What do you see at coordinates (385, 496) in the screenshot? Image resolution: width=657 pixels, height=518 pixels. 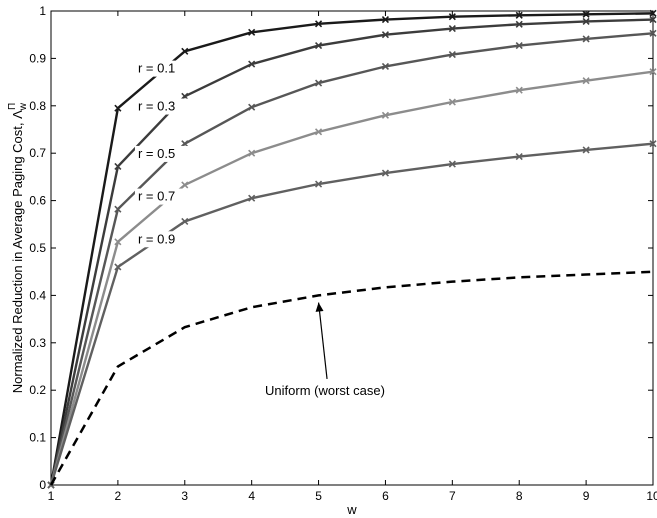 I see `x-tick-label: 6` at bounding box center [385, 496].